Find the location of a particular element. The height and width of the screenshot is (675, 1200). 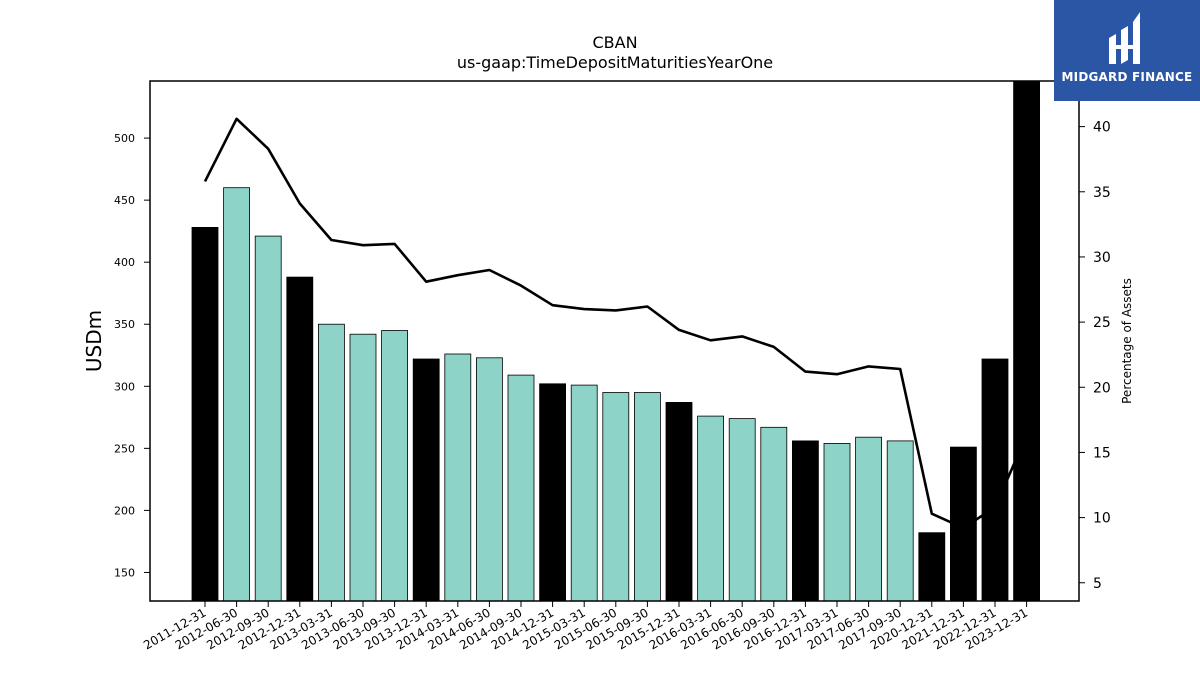

y2-axis-label: Percentage of Assets is located at coordinates (1127, 341).